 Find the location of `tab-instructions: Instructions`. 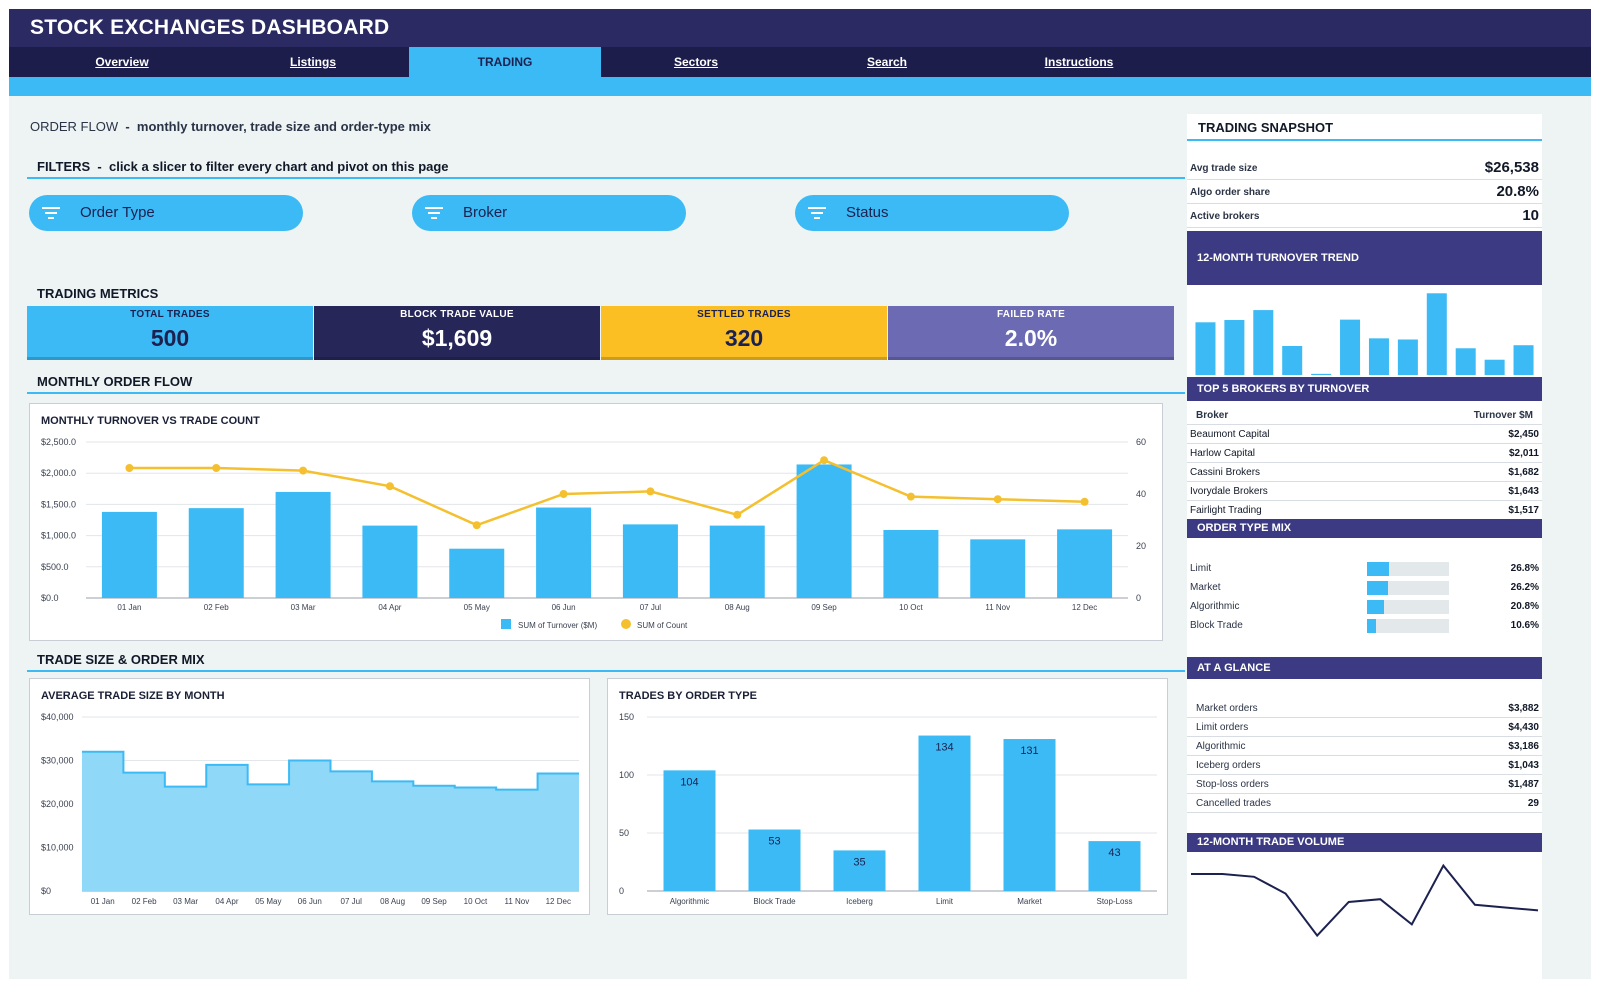

tab-instructions: Instructions is located at coordinates (1079, 62).